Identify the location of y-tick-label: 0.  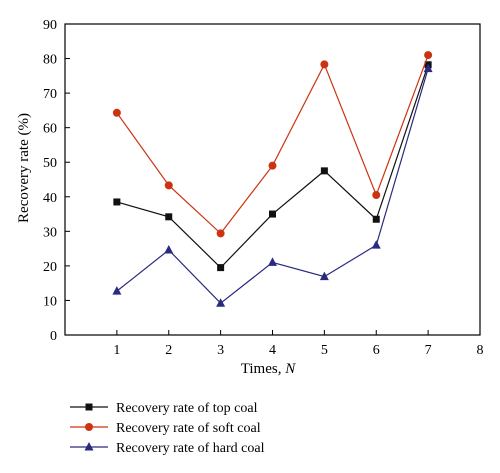
(53, 336).